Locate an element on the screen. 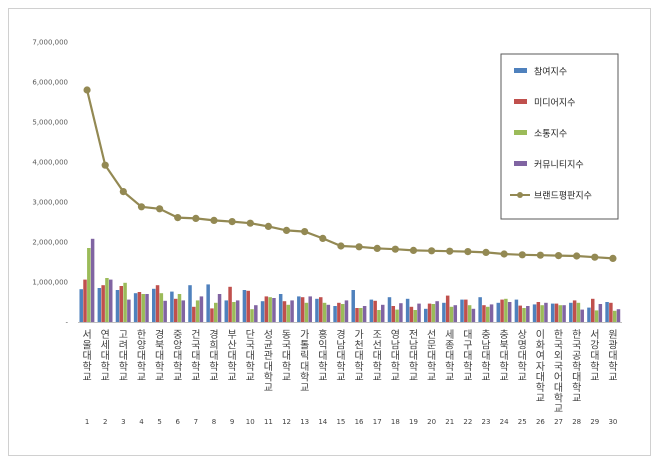 Image resolution: width=660 pixels, height=465 pixels. rank-label: 20 is located at coordinates (431, 422).